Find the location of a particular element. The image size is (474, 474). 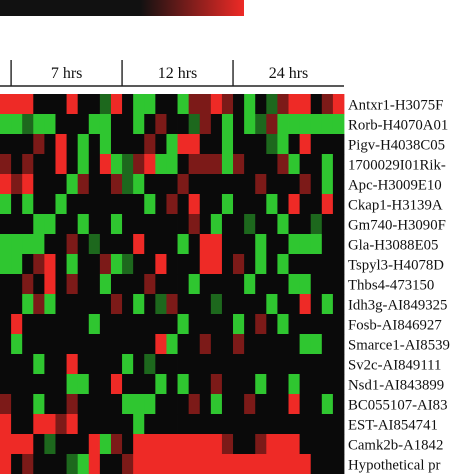

gene-label: Fosb-AI846927 is located at coordinates (395, 326).